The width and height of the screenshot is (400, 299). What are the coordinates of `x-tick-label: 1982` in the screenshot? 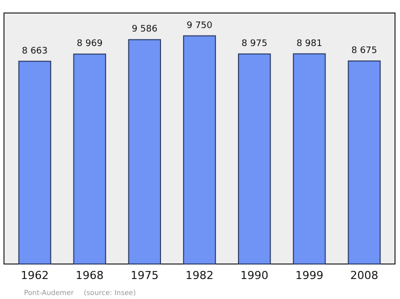 It's located at (200, 275).